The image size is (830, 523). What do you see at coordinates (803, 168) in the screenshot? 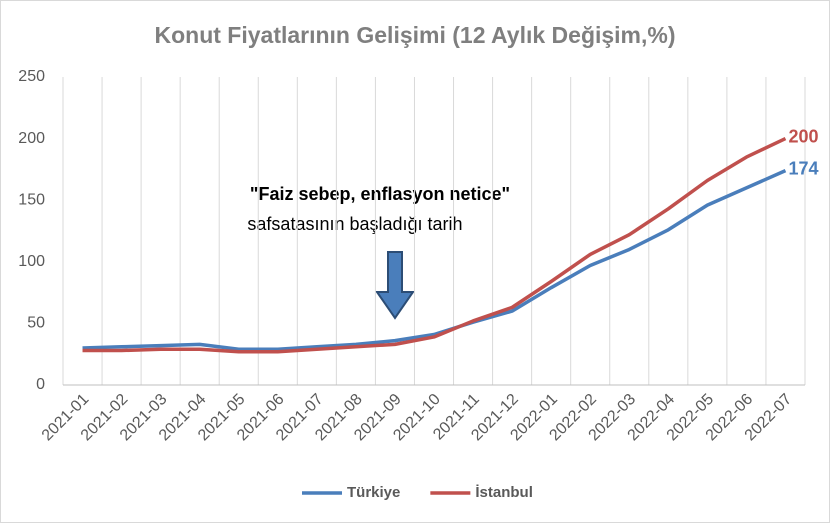
I see `data-label: 174` at bounding box center [803, 168].